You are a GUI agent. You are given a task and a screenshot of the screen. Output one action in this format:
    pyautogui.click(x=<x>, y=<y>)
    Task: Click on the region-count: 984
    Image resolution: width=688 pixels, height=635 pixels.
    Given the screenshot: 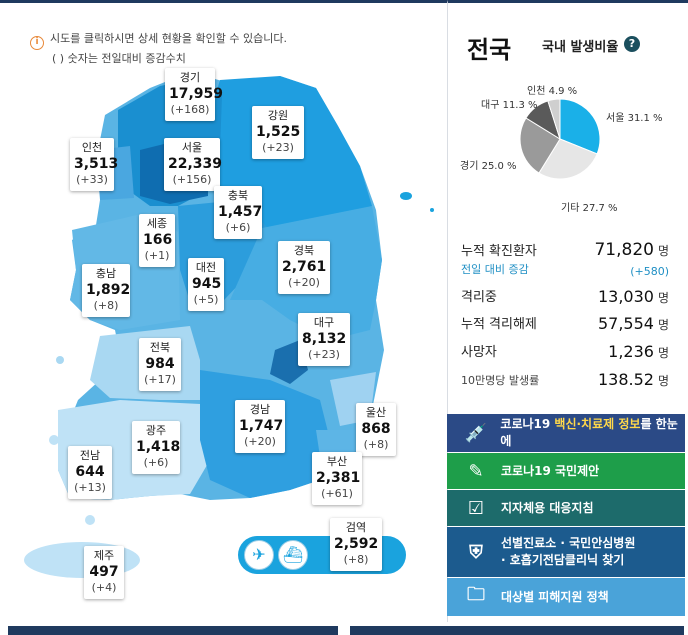 What is the action you would take?
    pyautogui.click(x=160, y=364)
    